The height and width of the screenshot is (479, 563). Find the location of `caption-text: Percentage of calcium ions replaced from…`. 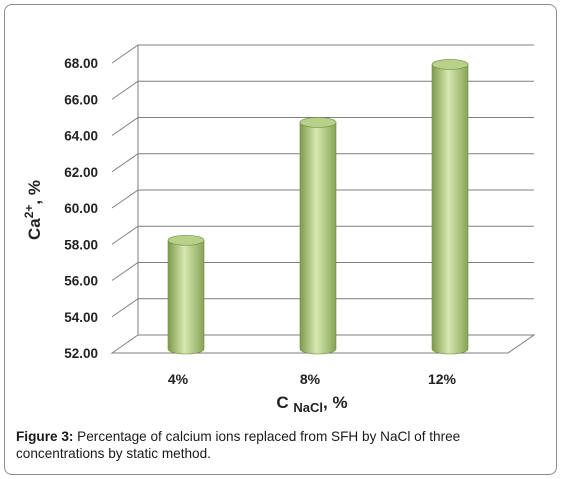

caption-text: Percentage of calcium ions replaced from… is located at coordinates (238, 445).